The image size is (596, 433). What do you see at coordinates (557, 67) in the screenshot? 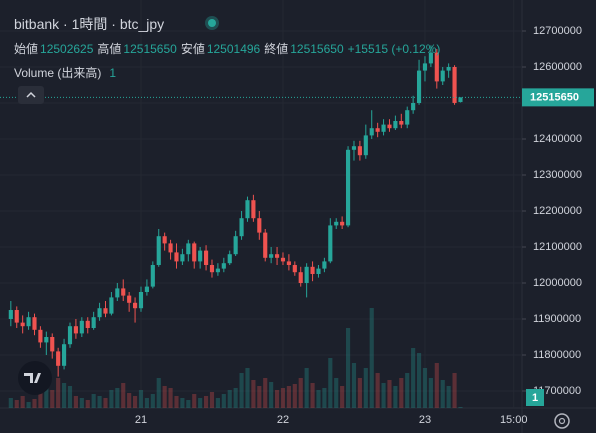
I see `y-tick-label: 12600000` at bounding box center [557, 67].